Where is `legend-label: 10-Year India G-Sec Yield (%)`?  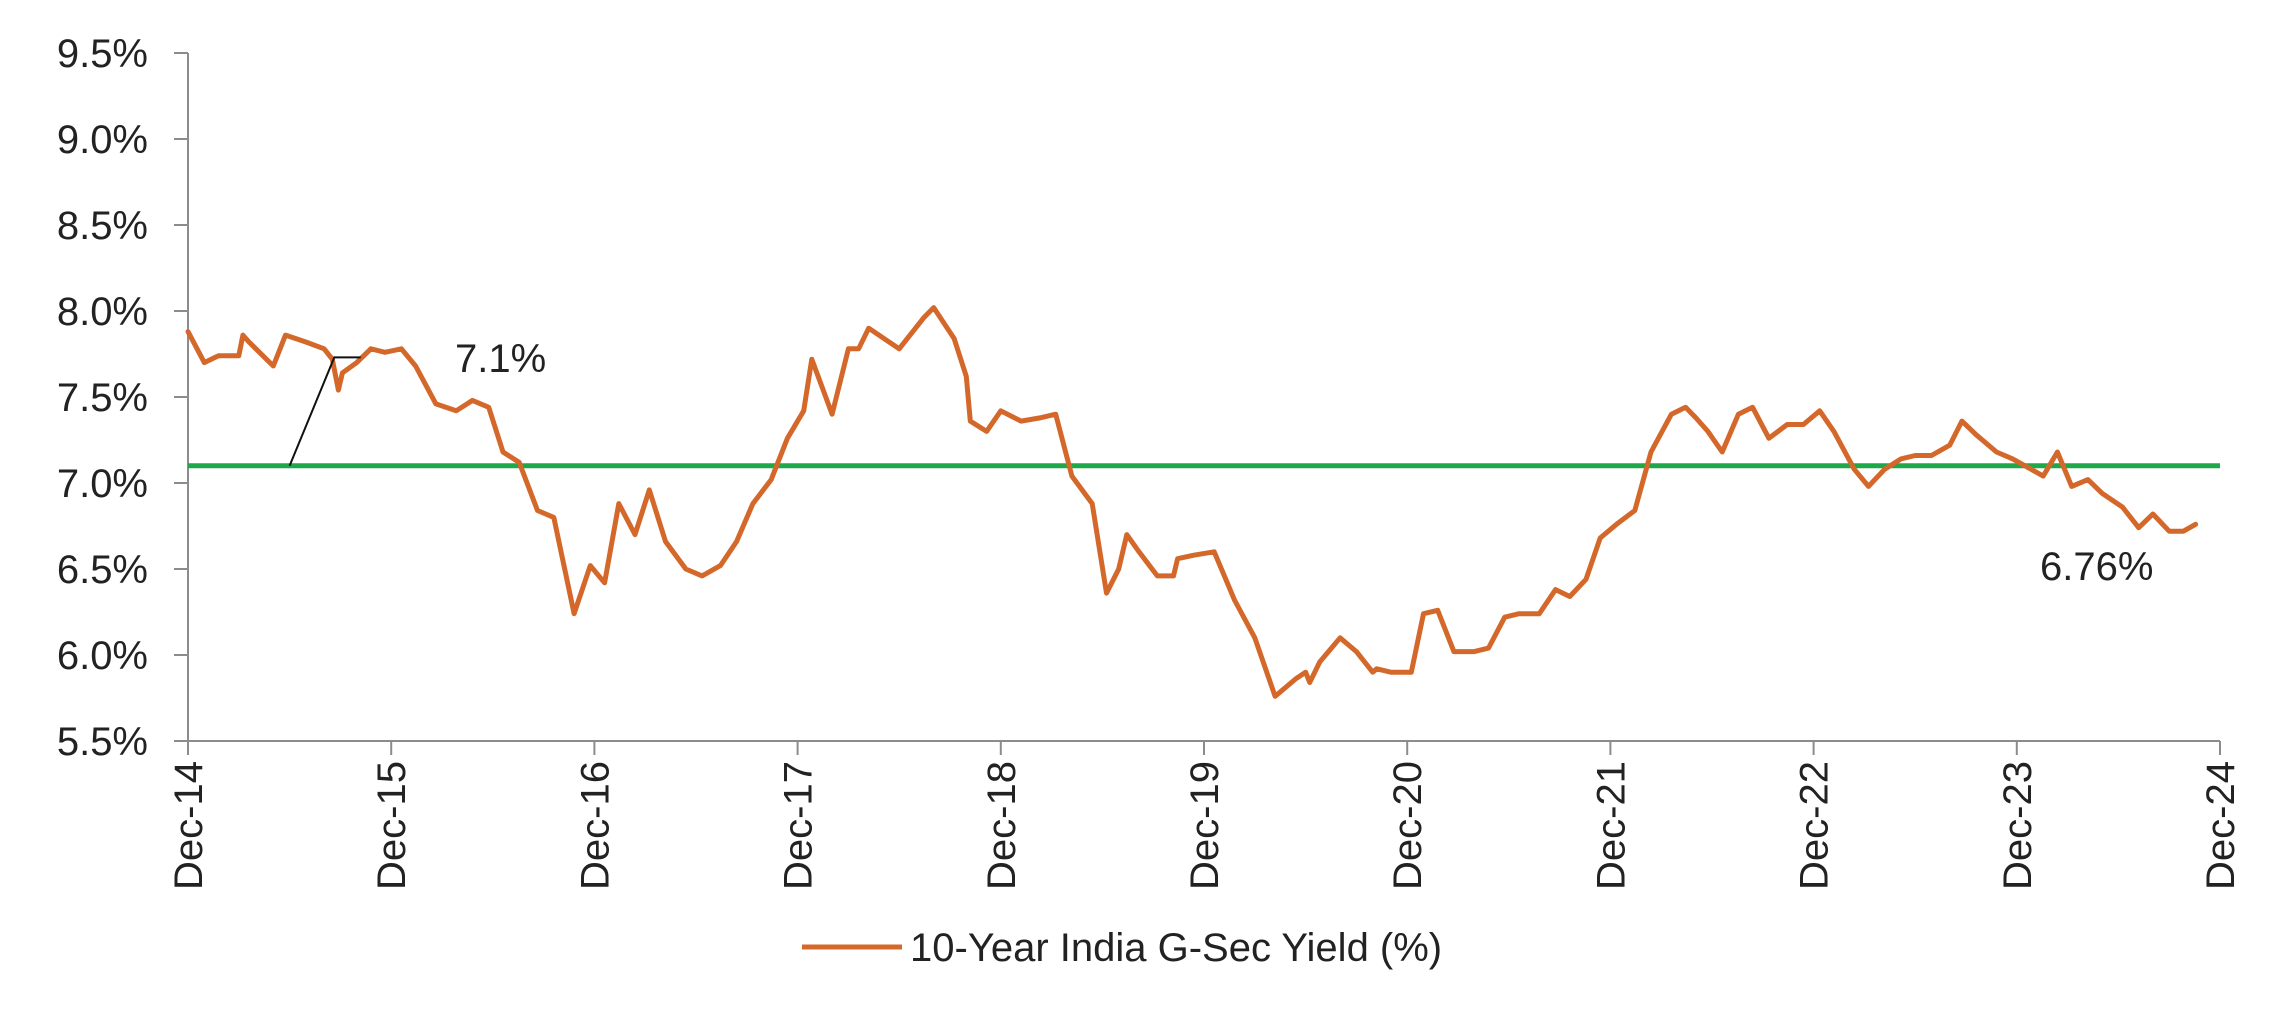
legend-label: 10-Year India G-Sec Yield (%) is located at coordinates (1176, 948).